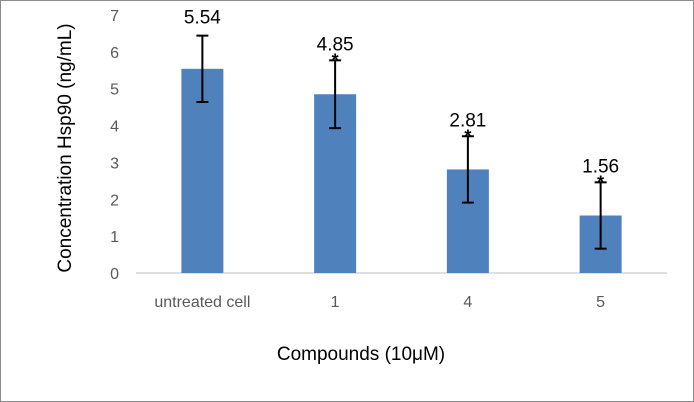  I want to click on y-tick-label: 2, so click(114, 200).